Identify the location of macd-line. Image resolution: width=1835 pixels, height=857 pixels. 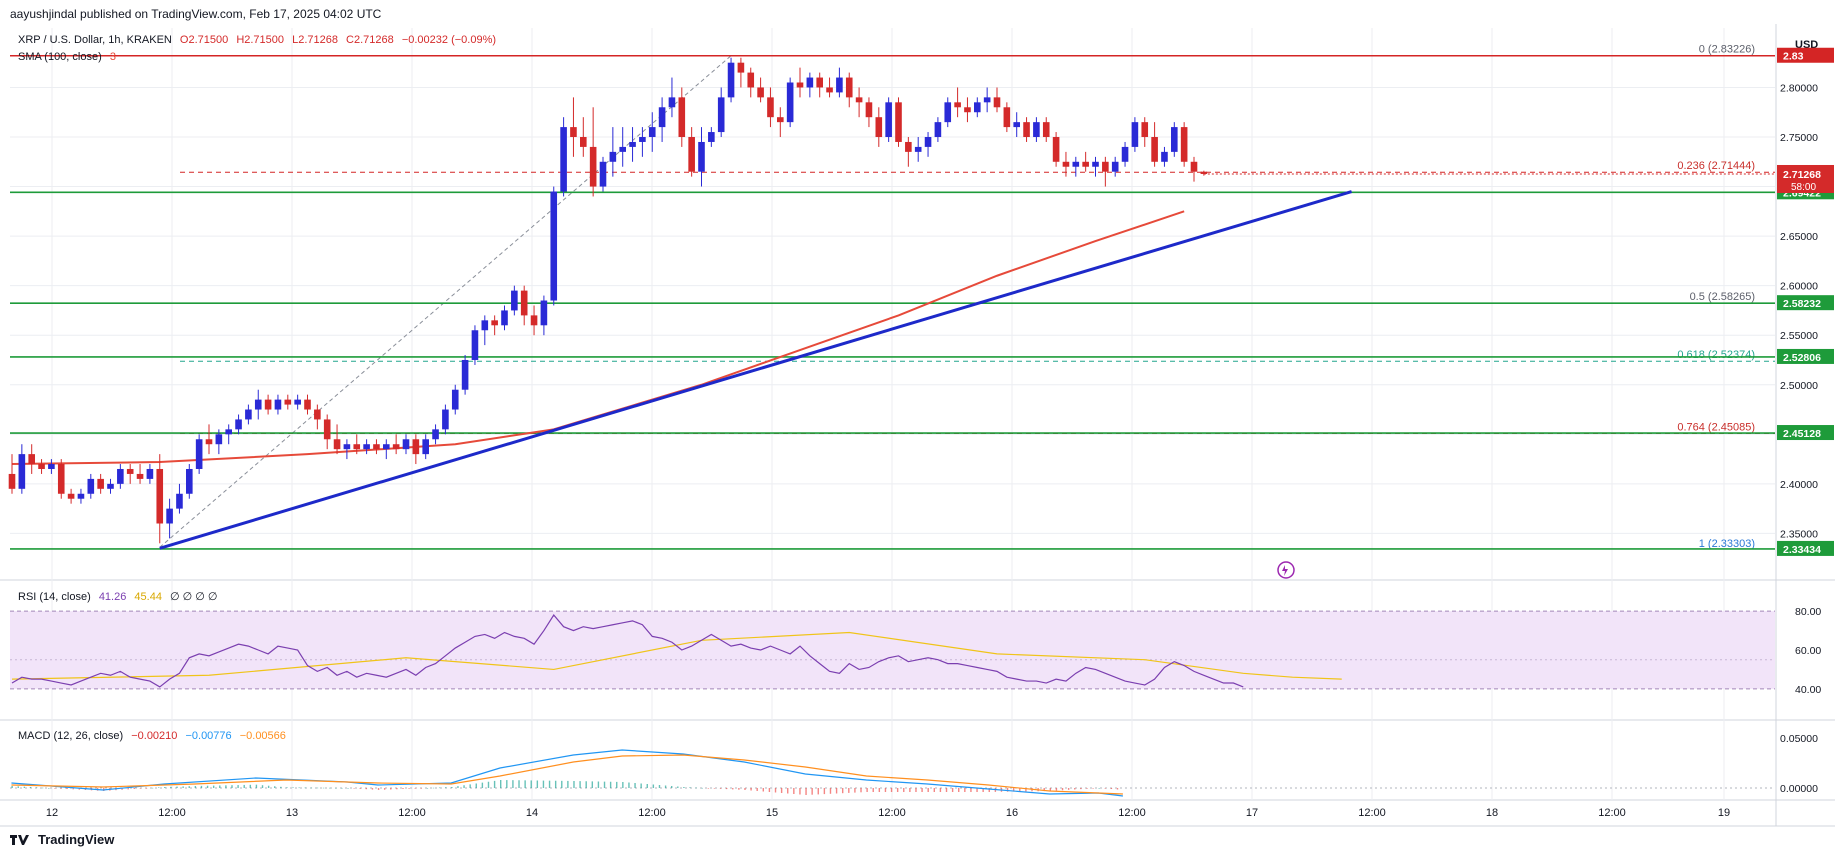
(567, 773).